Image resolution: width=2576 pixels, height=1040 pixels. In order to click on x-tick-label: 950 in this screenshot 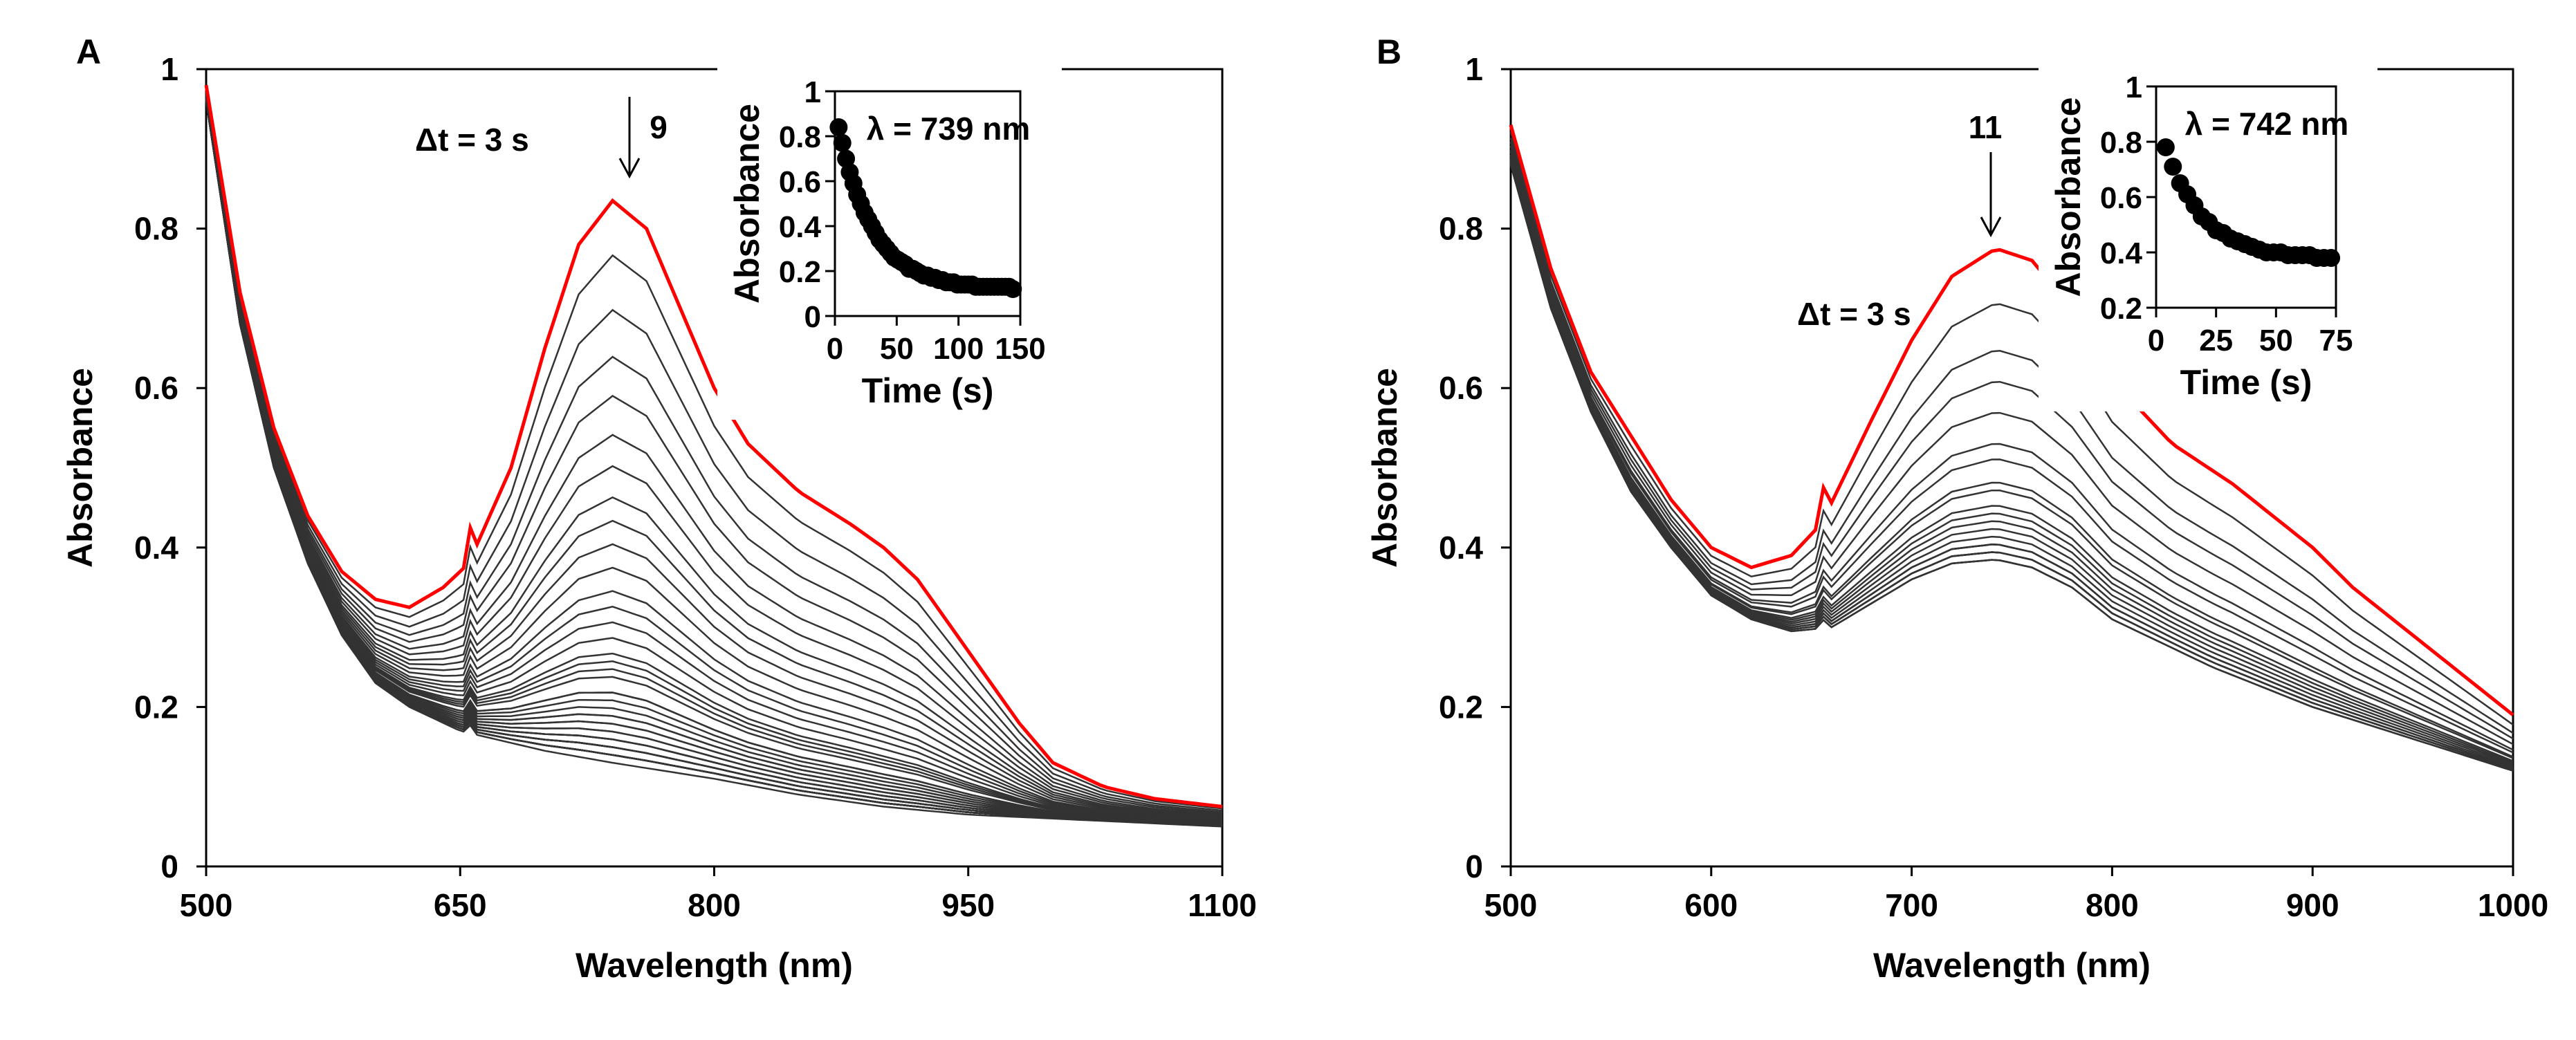, I will do `click(968, 905)`.